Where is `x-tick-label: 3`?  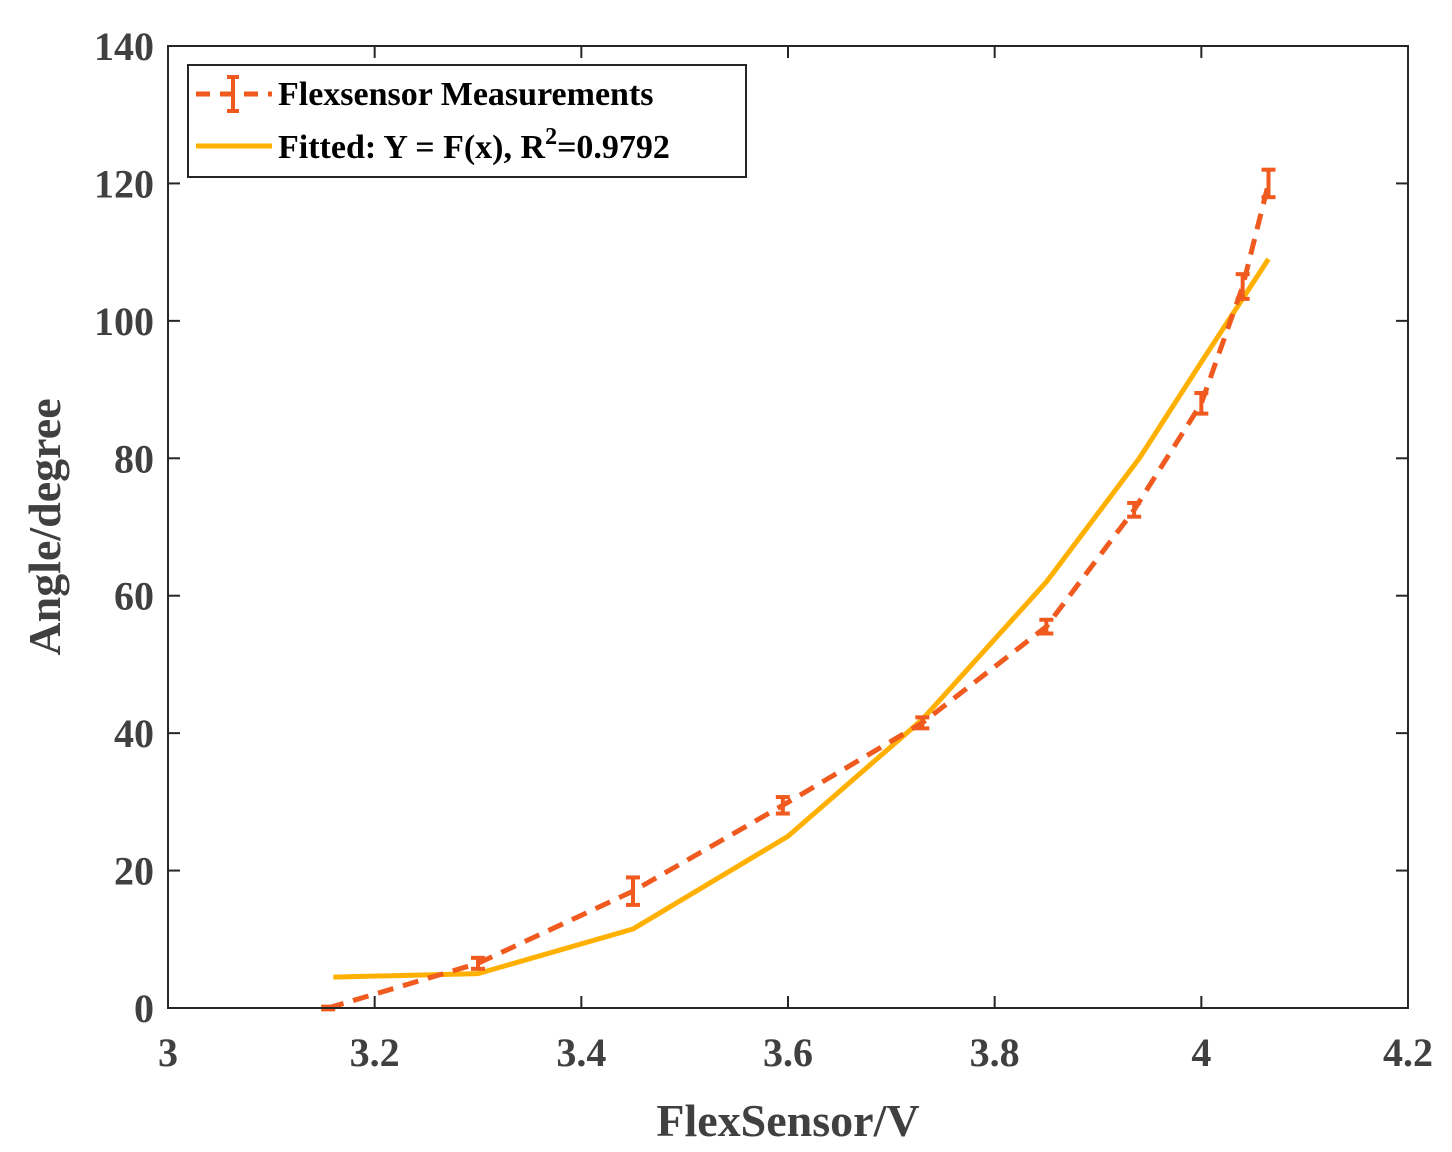 x-tick-label: 3 is located at coordinates (168, 1052).